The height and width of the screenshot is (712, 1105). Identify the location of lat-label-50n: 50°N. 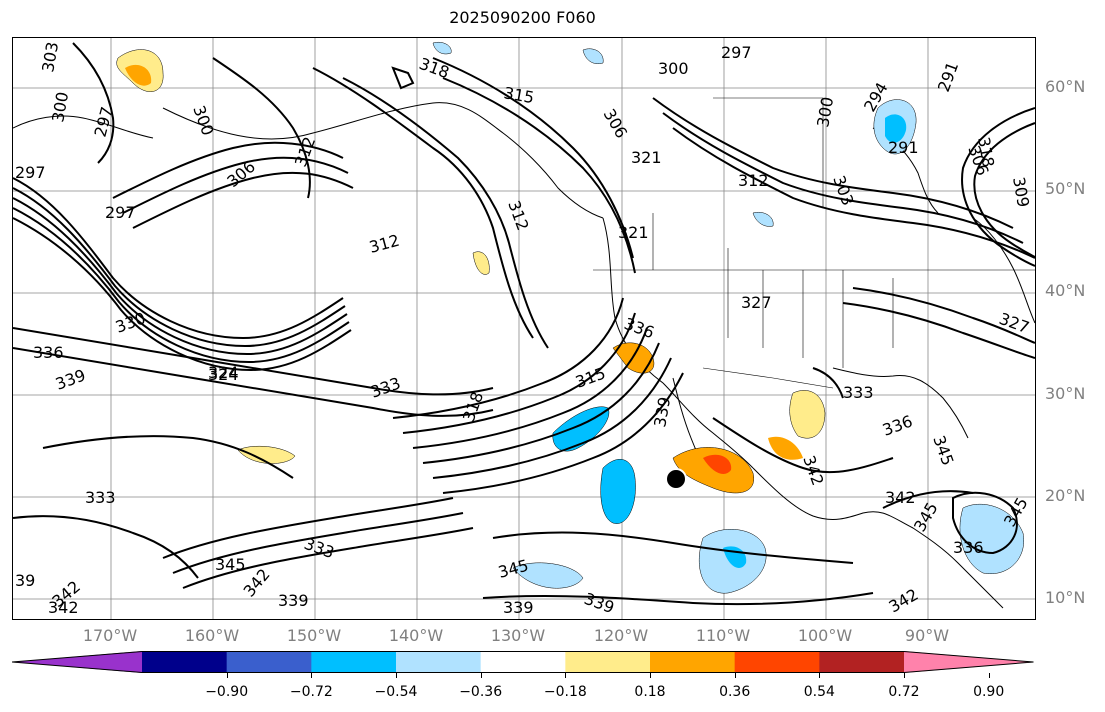
(1065, 188).